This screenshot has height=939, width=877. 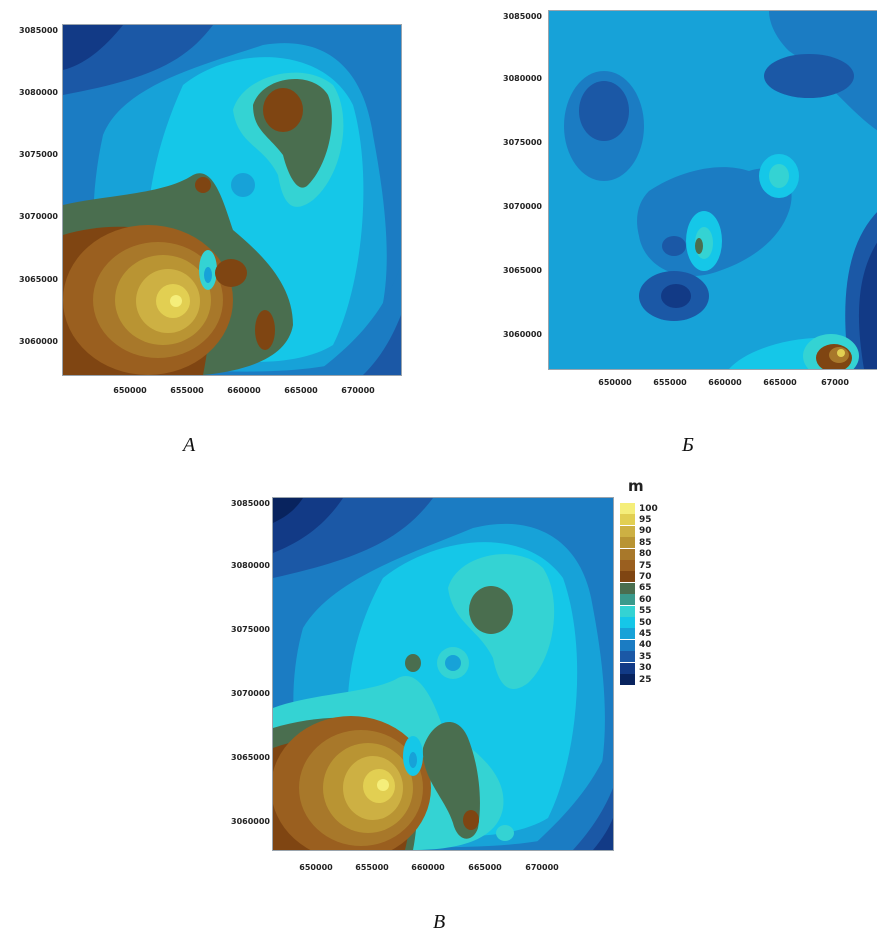 What do you see at coordinates (636, 679) in the screenshot?
I see `colorbar-entry: 25` at bounding box center [636, 679].